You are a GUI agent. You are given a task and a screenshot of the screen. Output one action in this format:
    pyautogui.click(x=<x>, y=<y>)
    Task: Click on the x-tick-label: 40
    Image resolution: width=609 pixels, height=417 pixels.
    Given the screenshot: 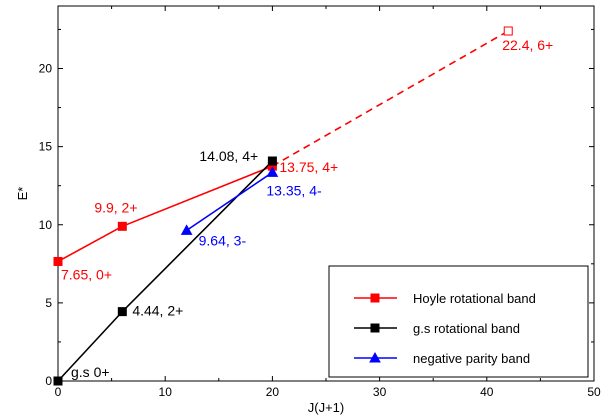 What is the action you would take?
    pyautogui.click(x=487, y=392)
    